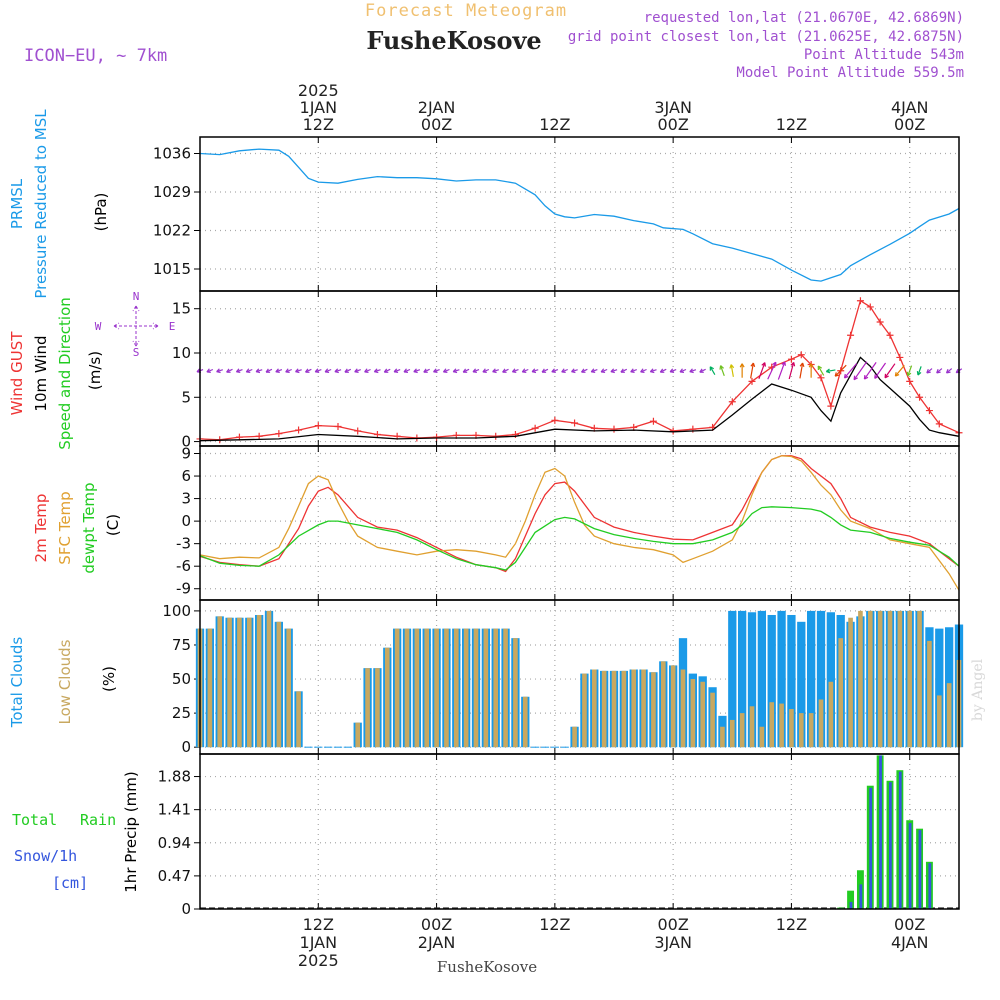  I want to click on watermark: by Angel, so click(978, 689).